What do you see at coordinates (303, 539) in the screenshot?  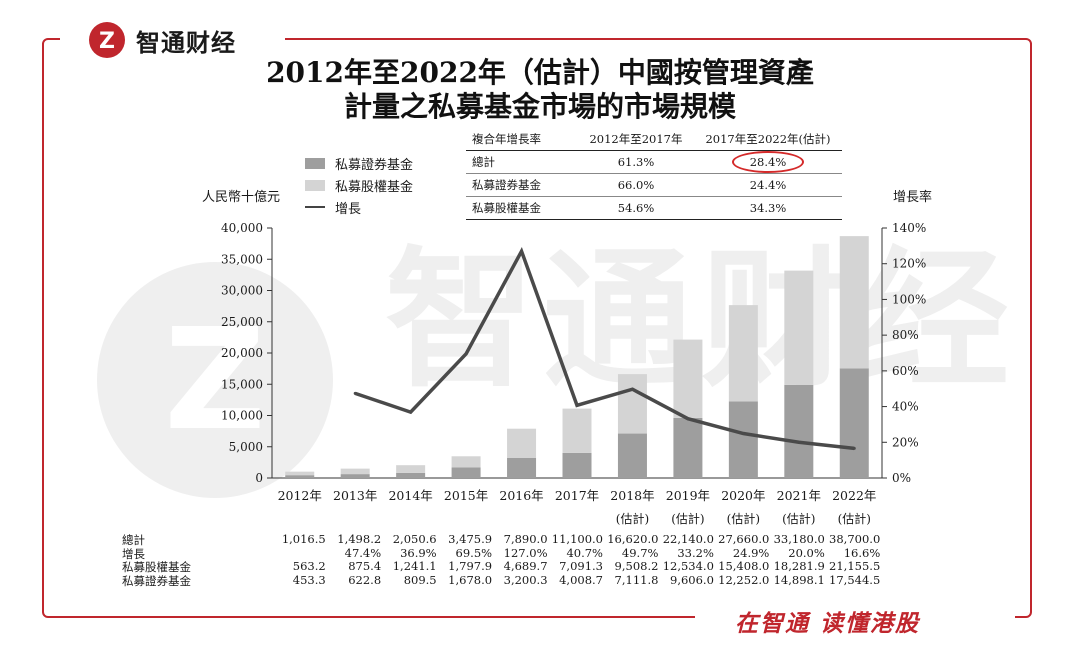 I see `data-table-cell: 1,016.5` at bounding box center [303, 539].